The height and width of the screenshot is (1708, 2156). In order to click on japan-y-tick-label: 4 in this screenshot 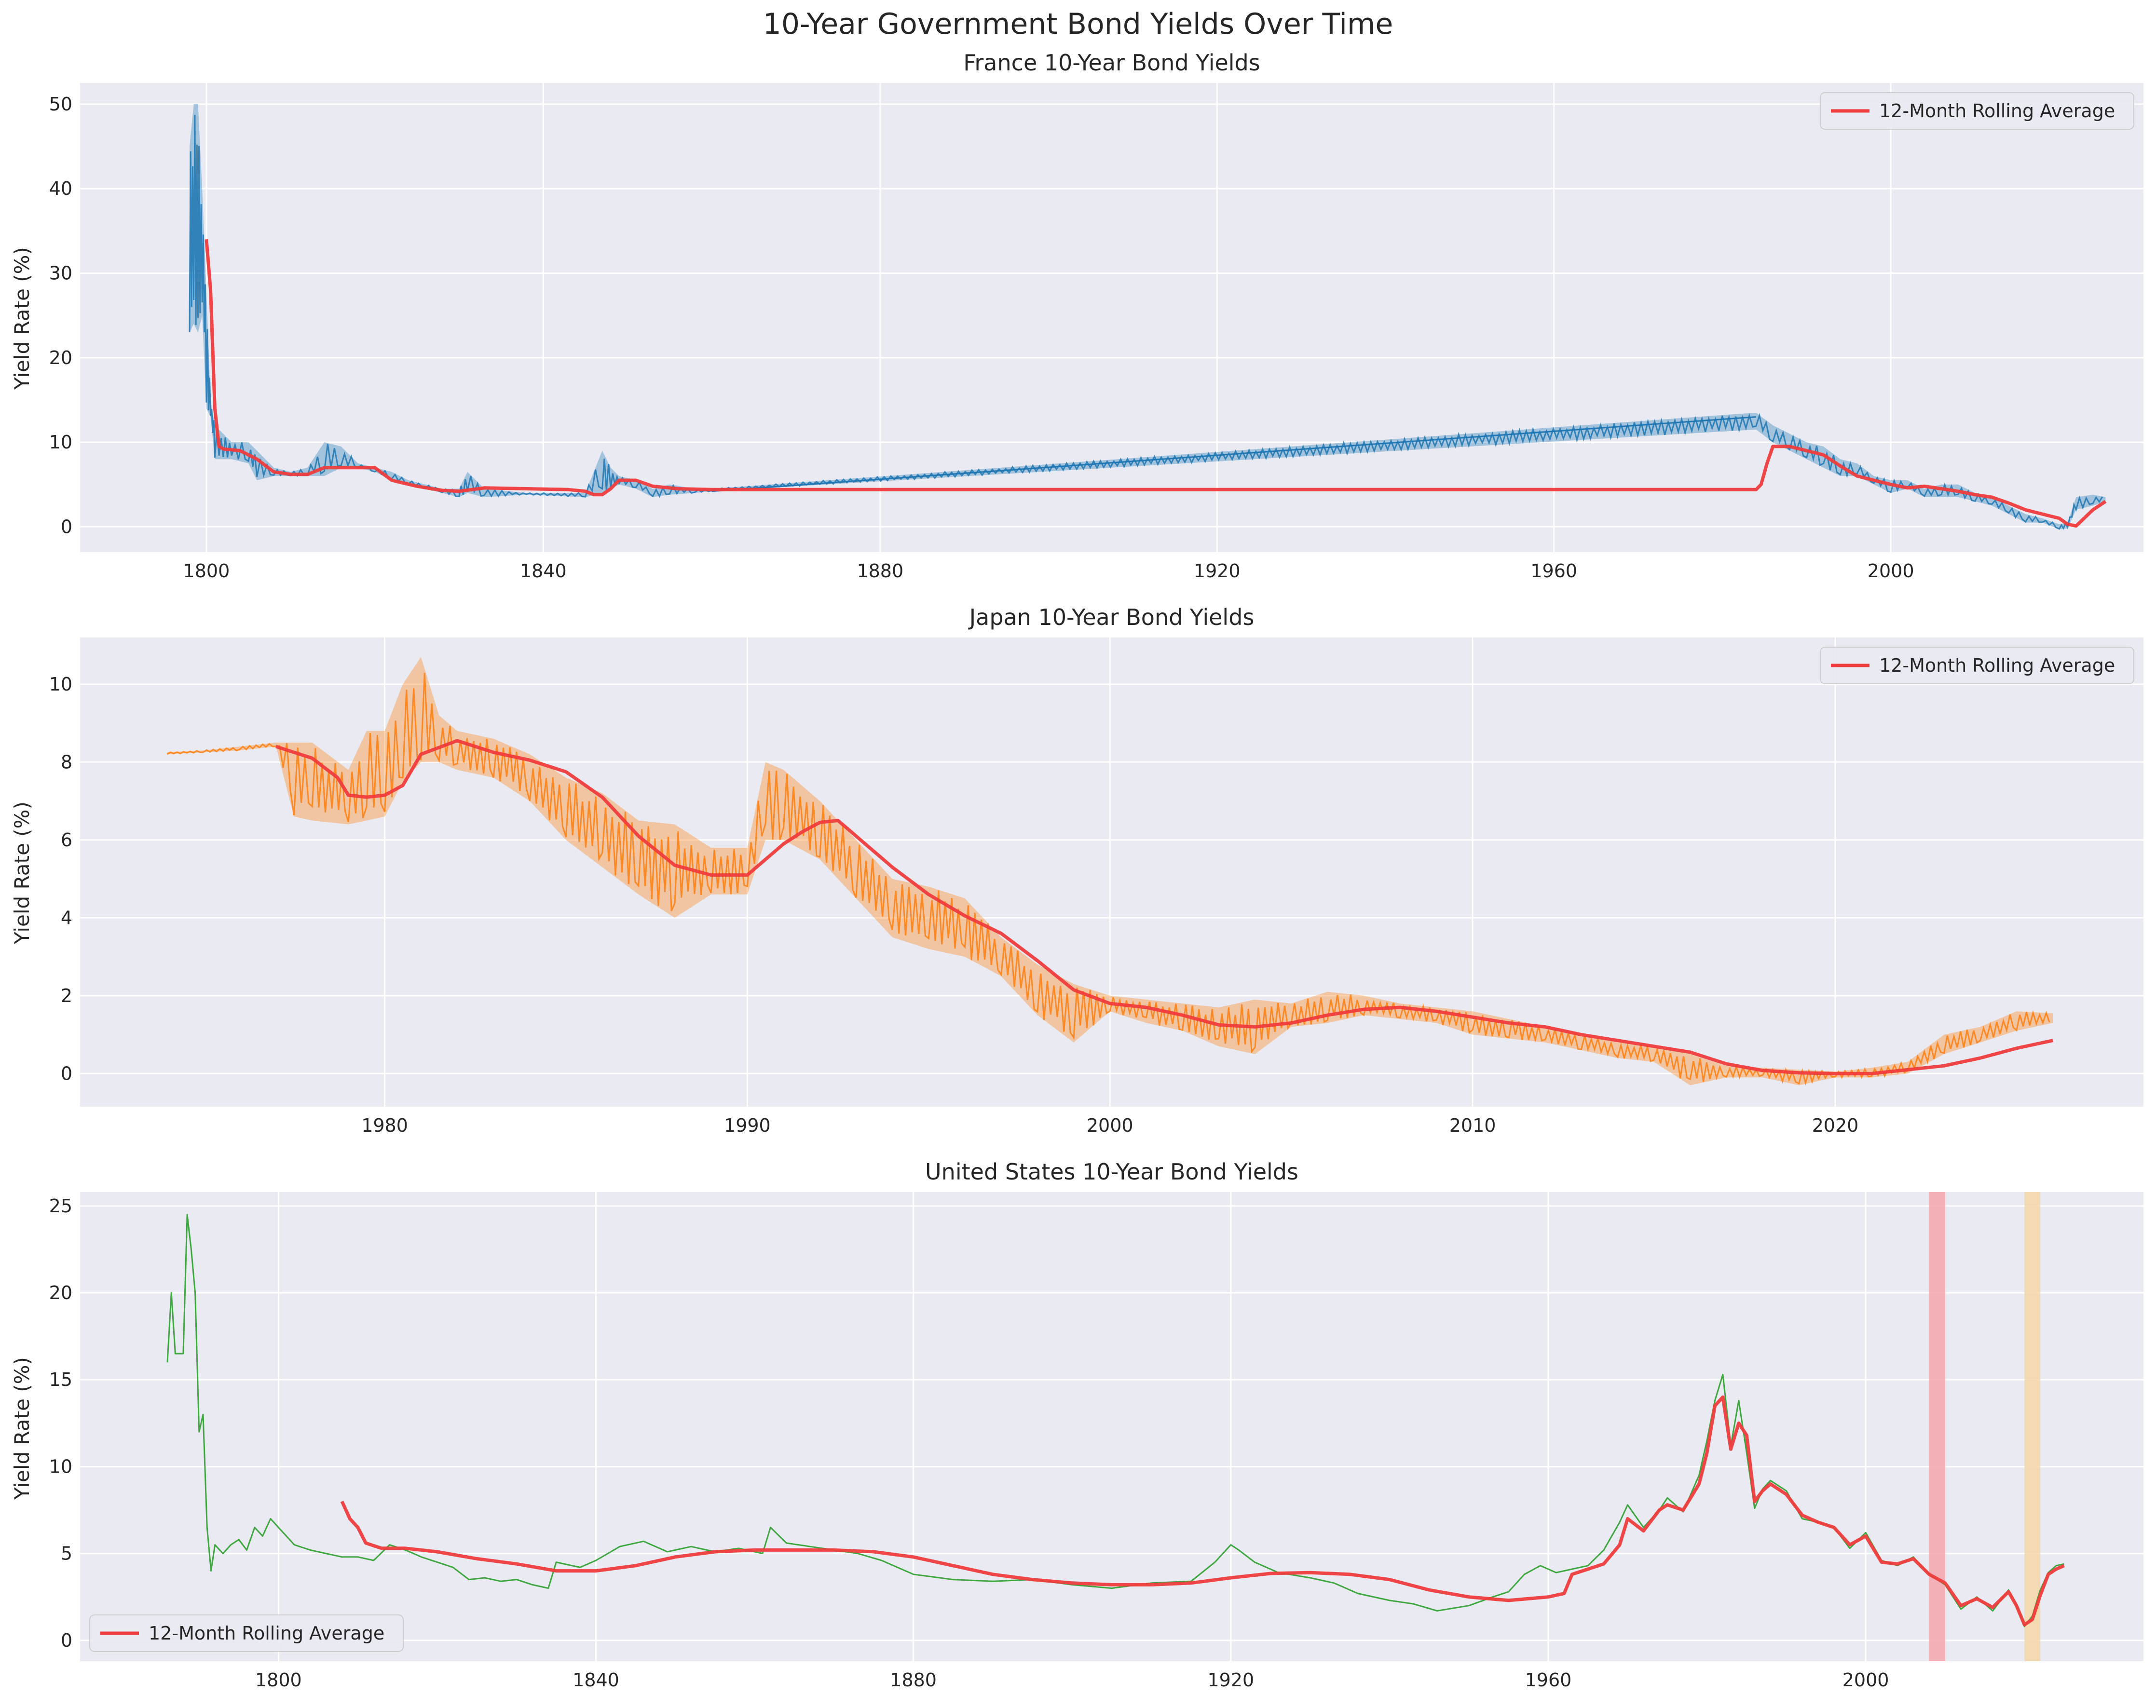, I will do `click(66, 917)`.